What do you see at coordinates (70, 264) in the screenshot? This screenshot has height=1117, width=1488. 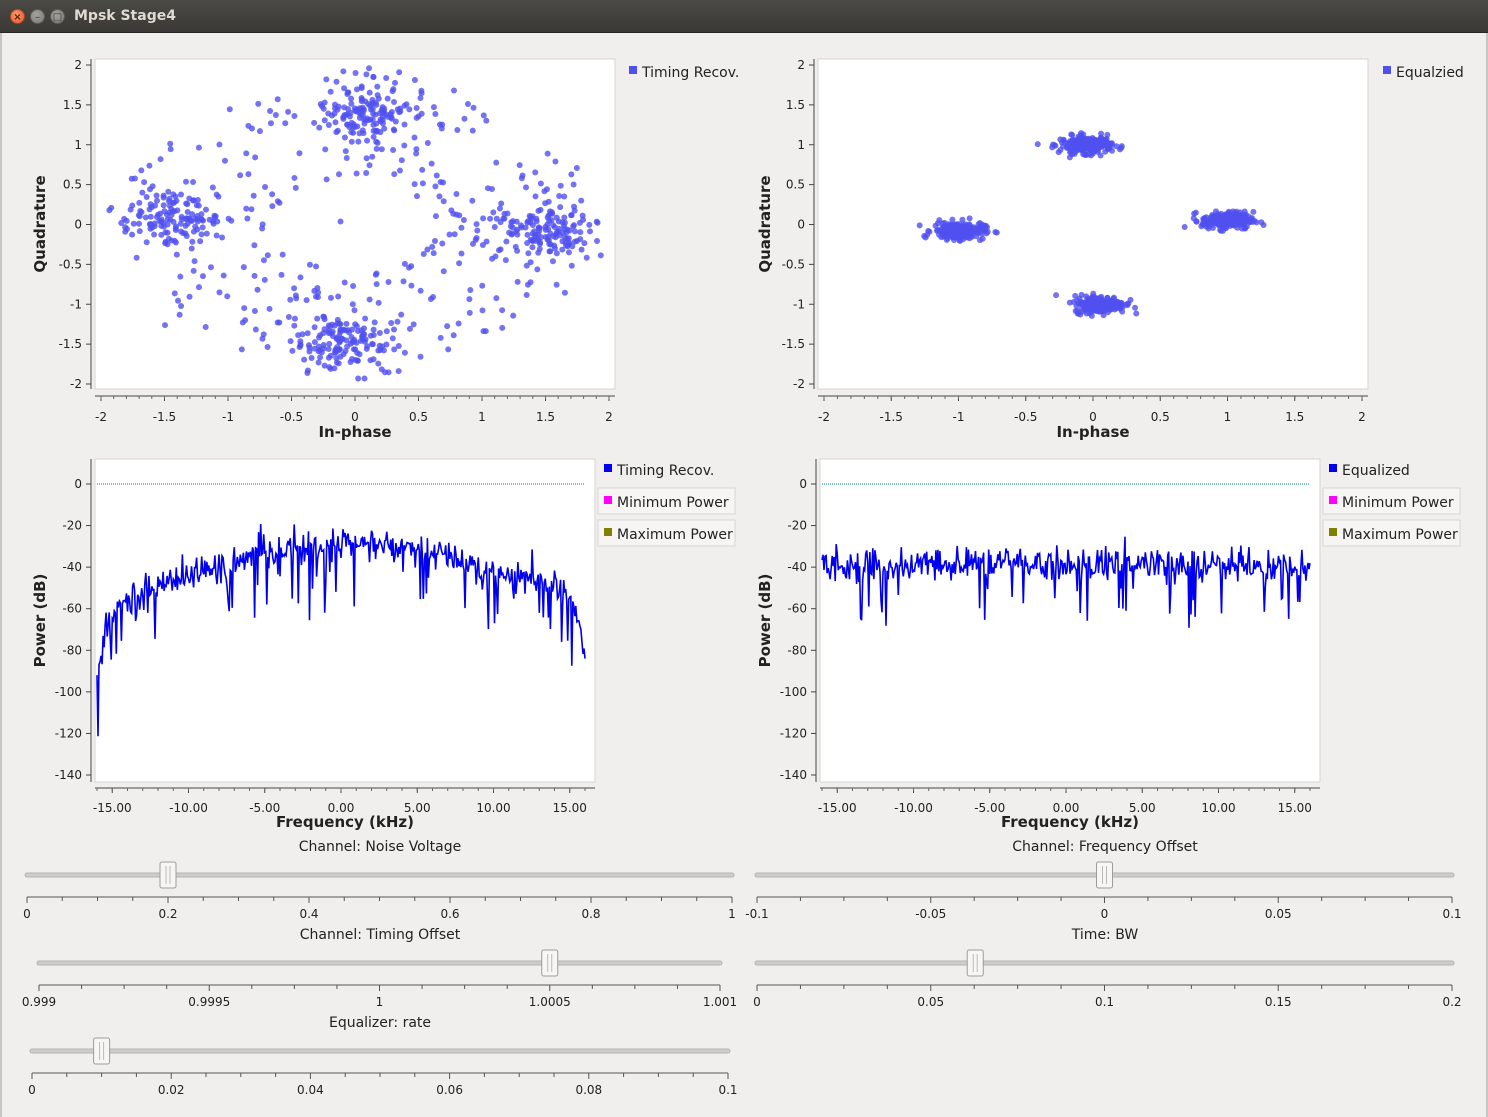 I see `y-tick-label: -0.5` at bounding box center [70, 264].